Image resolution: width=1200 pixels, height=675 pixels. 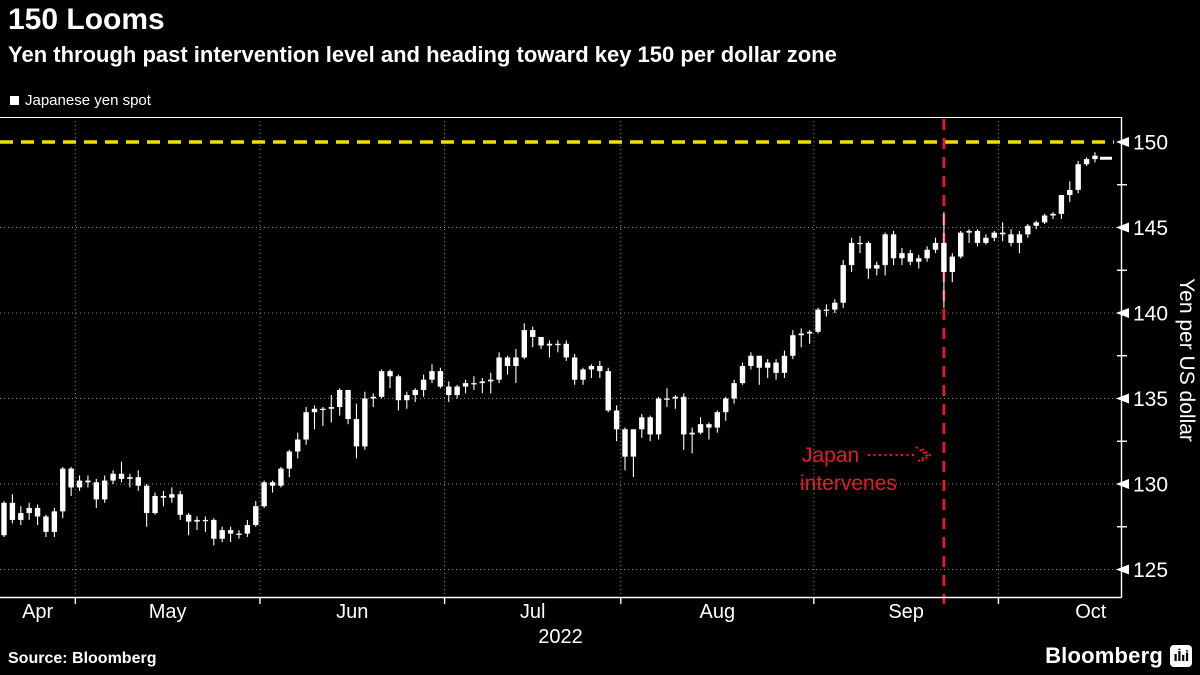 I want to click on x-tick-label: May, so click(x=168, y=612).